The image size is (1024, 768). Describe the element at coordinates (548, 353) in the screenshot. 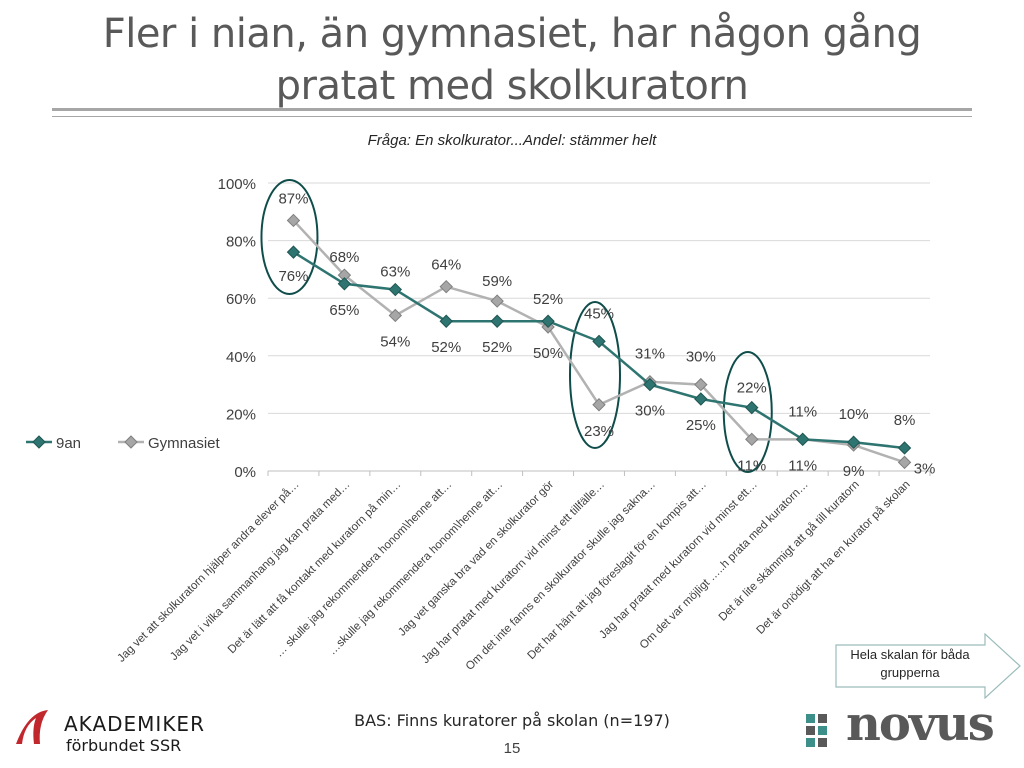

I see `data-label: 50%` at that location.